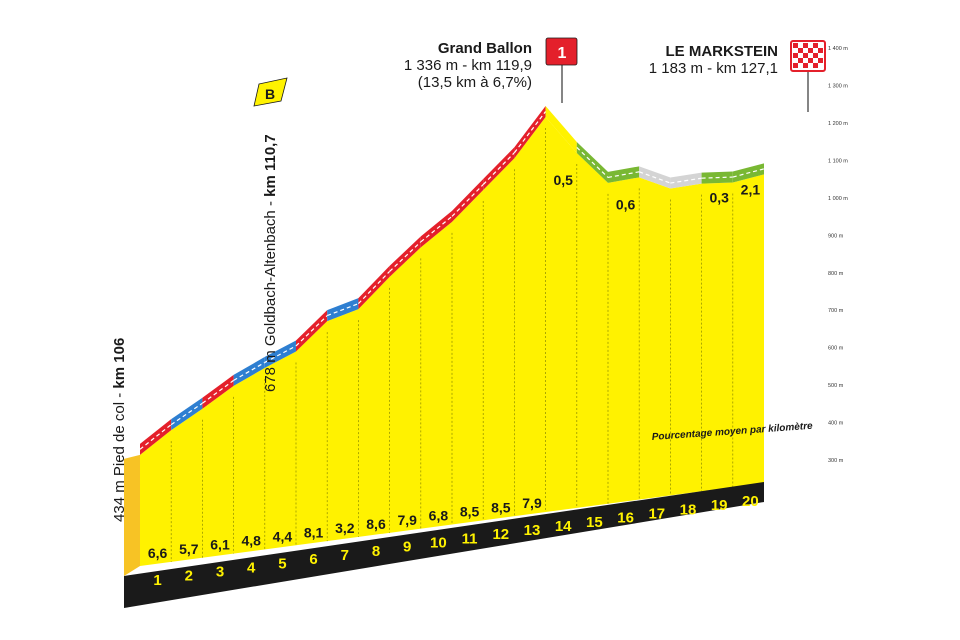 The width and height of the screenshot is (960, 640). I want to click on km-marker-label: 8, so click(376, 551).